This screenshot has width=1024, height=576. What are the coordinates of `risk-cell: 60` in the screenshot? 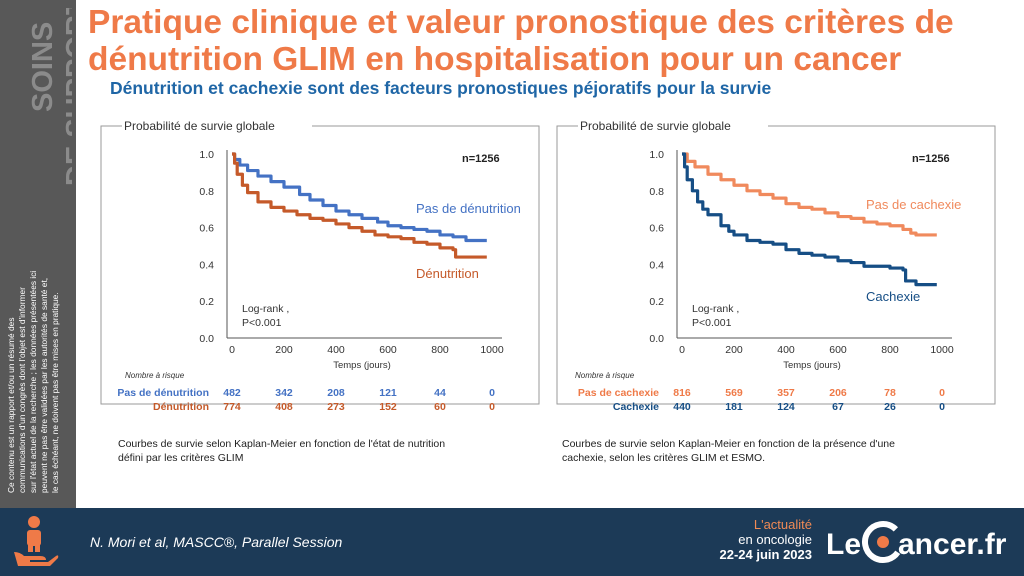 It's located at (440, 407).